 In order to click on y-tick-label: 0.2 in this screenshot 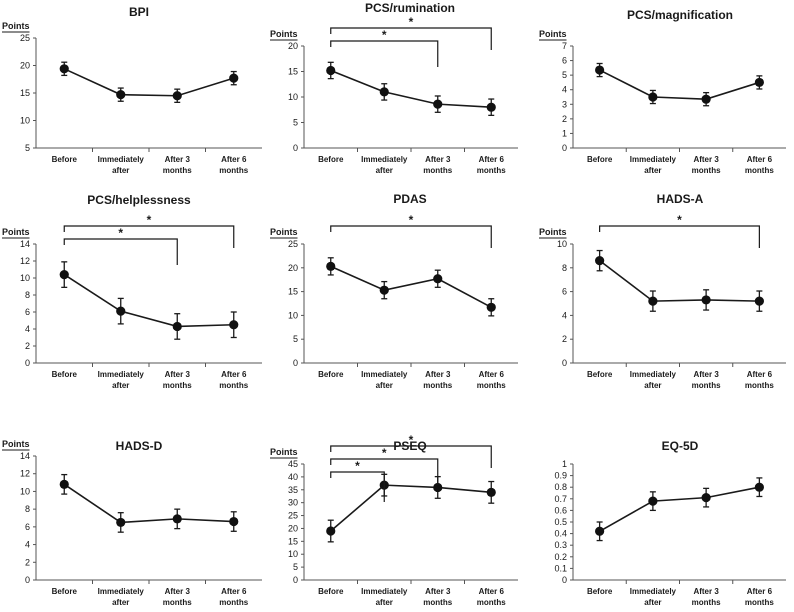, I will do `click(560, 557)`.